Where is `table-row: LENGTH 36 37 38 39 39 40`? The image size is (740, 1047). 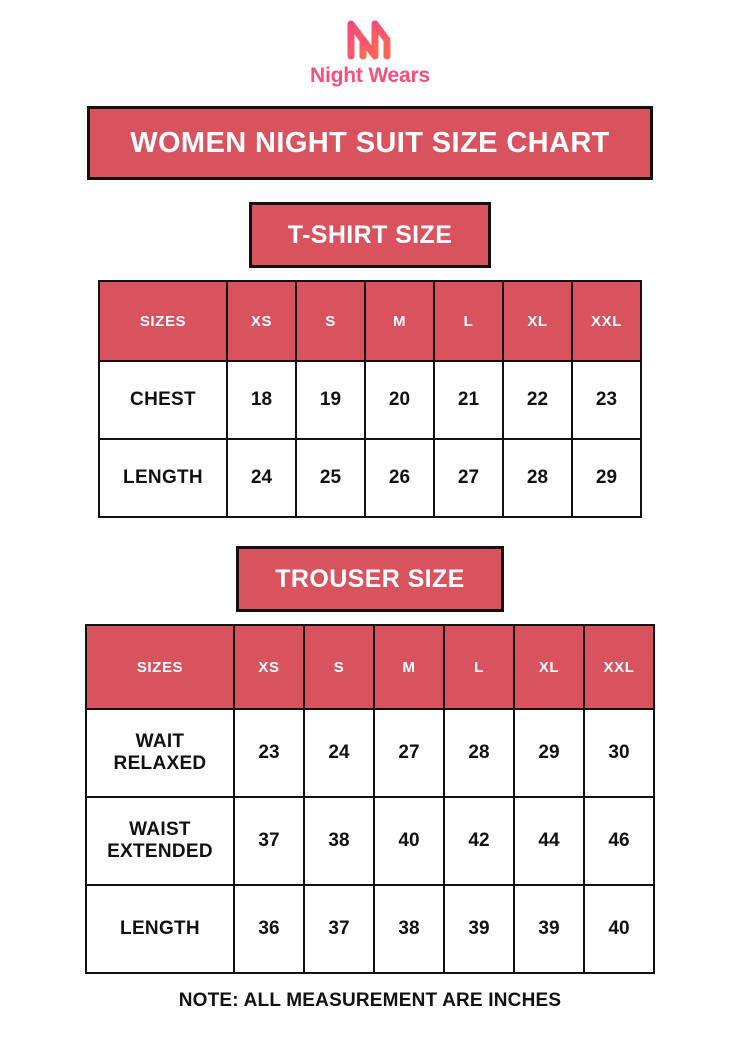
table-row: LENGTH 36 37 38 39 39 40 is located at coordinates (370, 929).